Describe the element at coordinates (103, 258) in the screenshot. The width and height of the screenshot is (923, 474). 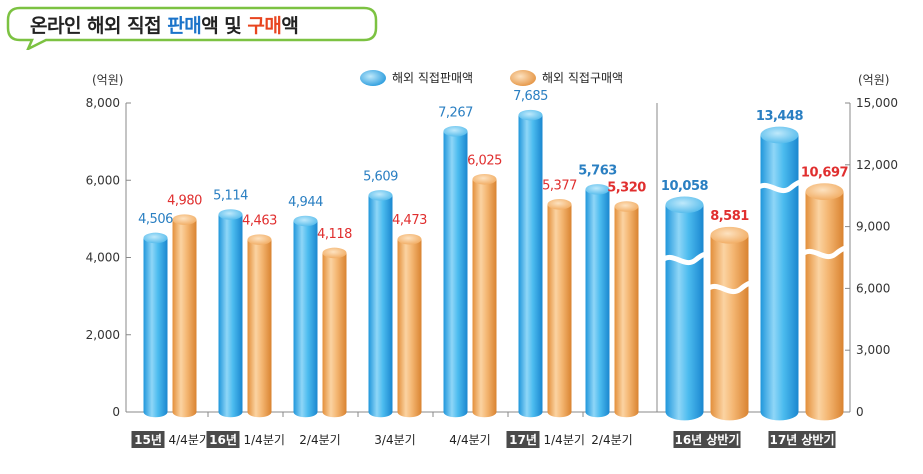
I see `left-tick-label: 4,000` at that location.